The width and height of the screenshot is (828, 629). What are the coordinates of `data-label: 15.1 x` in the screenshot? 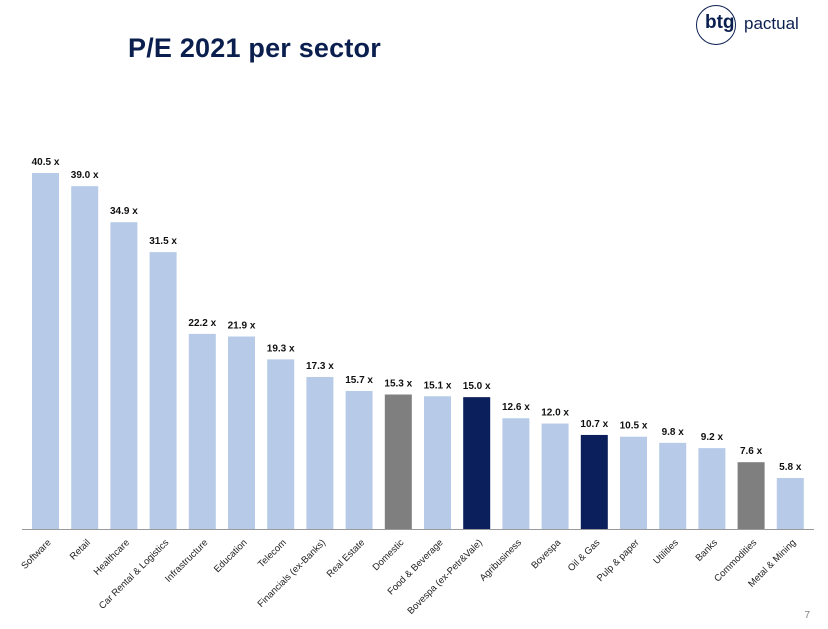 It's located at (438, 385).